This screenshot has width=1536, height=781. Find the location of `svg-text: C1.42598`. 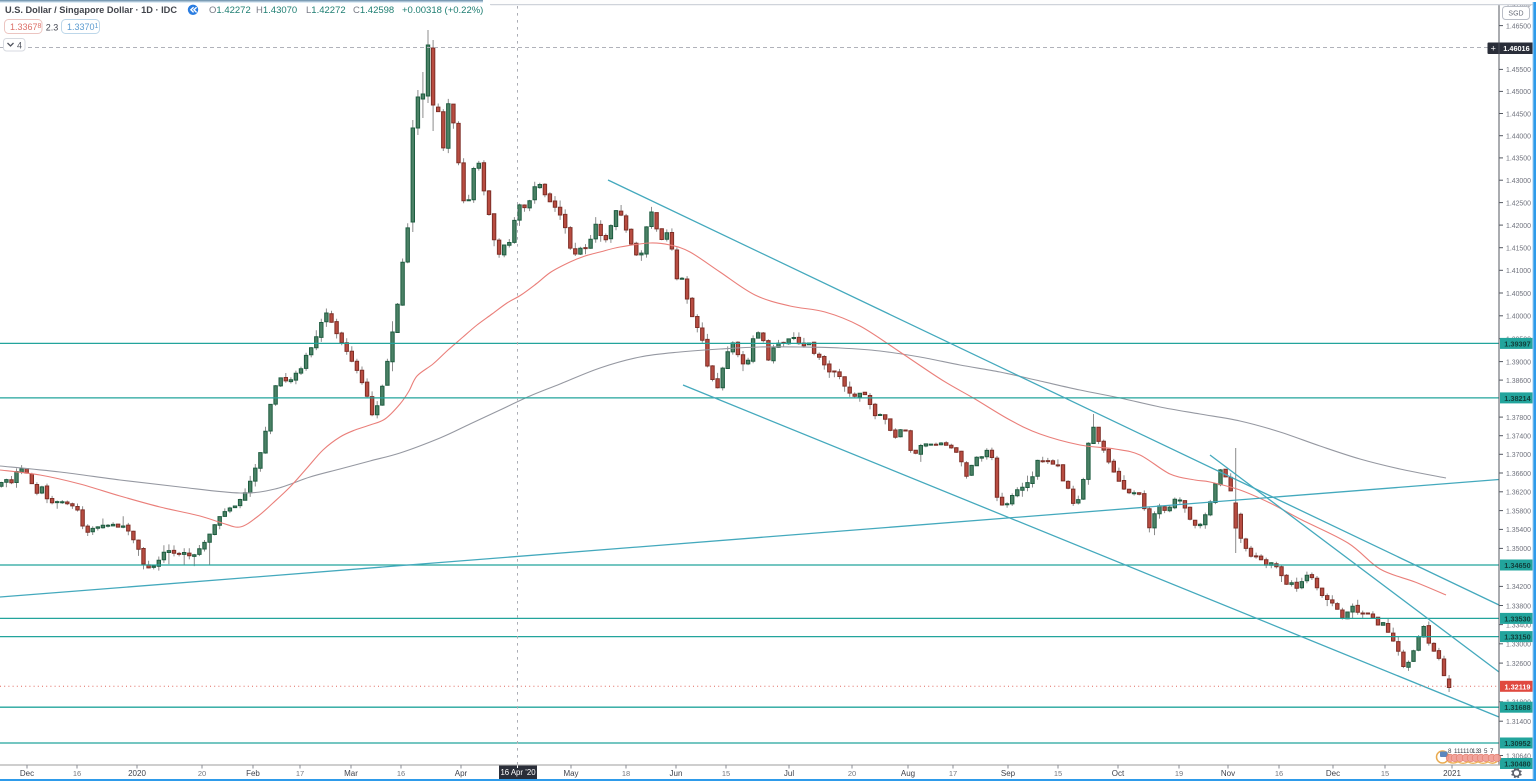

svg-text: C1.42598 is located at coordinates (373, 10).